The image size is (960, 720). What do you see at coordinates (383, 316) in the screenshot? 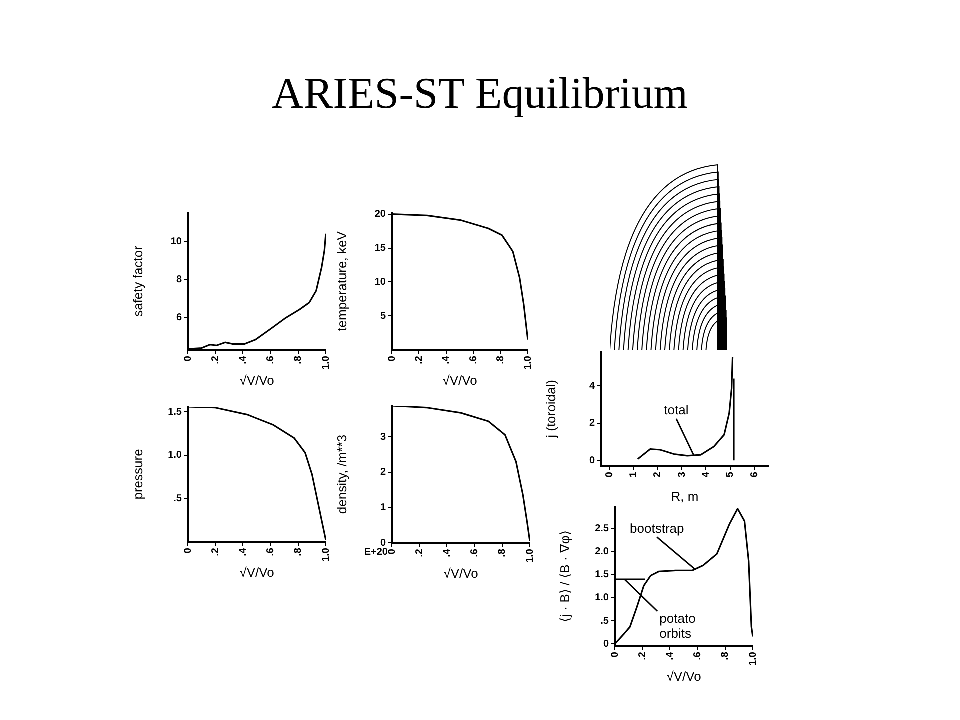
I see `y-tick-label: 5` at bounding box center [383, 316].